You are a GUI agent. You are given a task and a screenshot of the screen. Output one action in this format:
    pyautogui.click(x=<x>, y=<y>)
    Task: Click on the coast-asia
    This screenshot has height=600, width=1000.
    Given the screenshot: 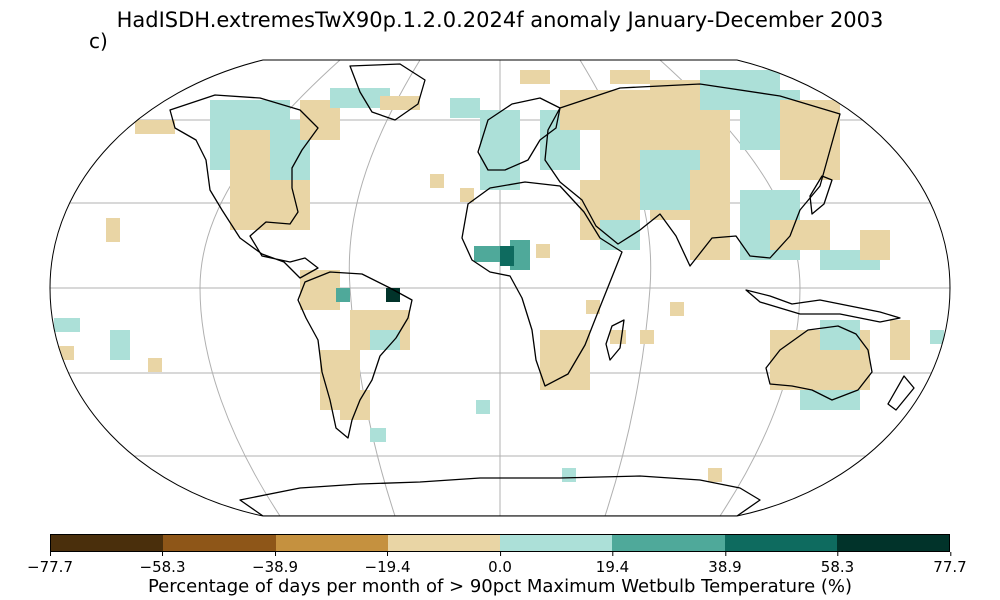 What is the action you would take?
    pyautogui.click(x=692, y=175)
    